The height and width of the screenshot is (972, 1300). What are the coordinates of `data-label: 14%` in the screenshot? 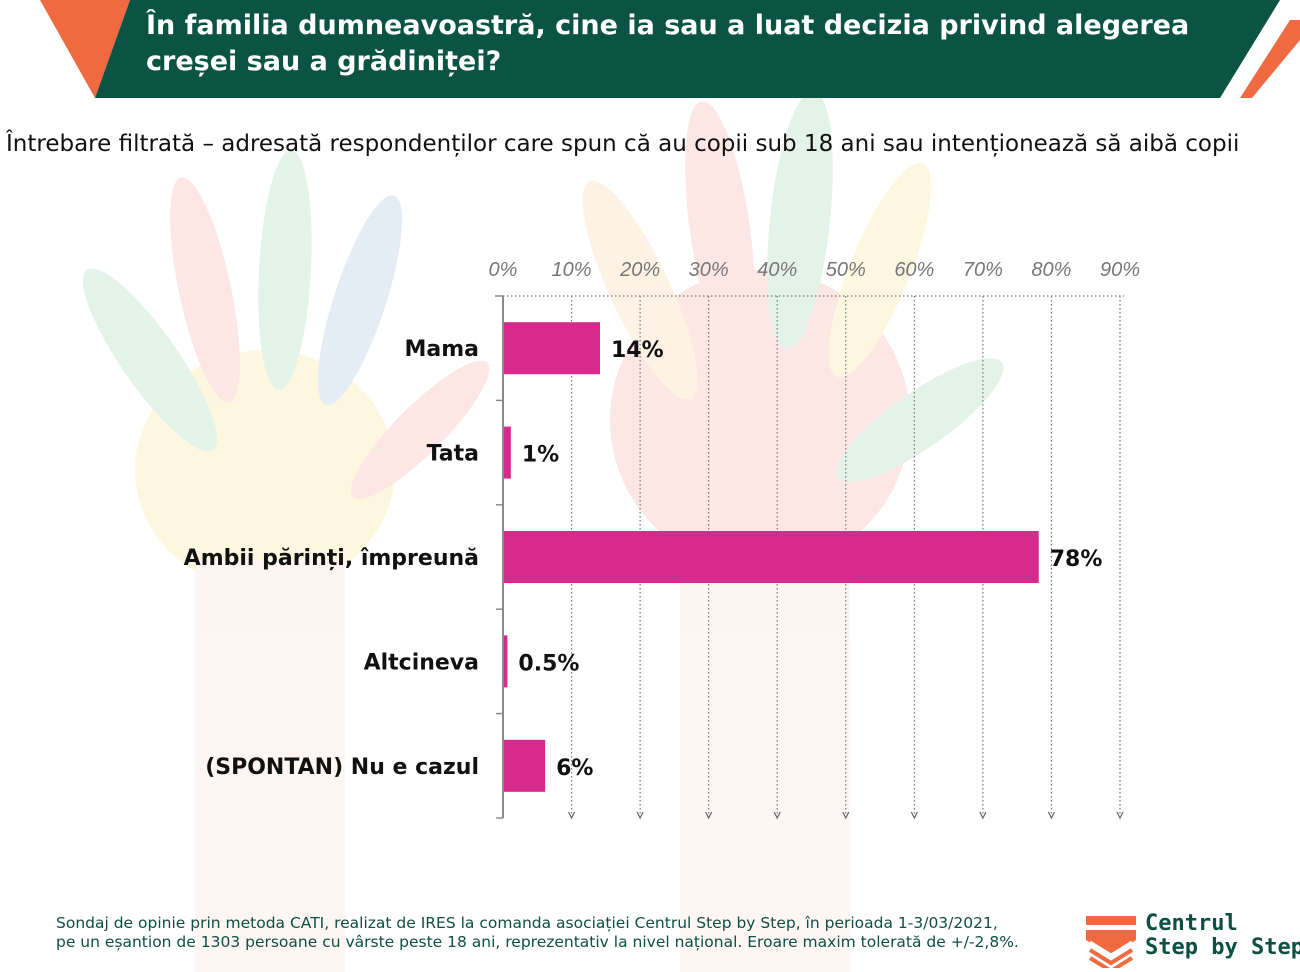 It's located at (637, 350).